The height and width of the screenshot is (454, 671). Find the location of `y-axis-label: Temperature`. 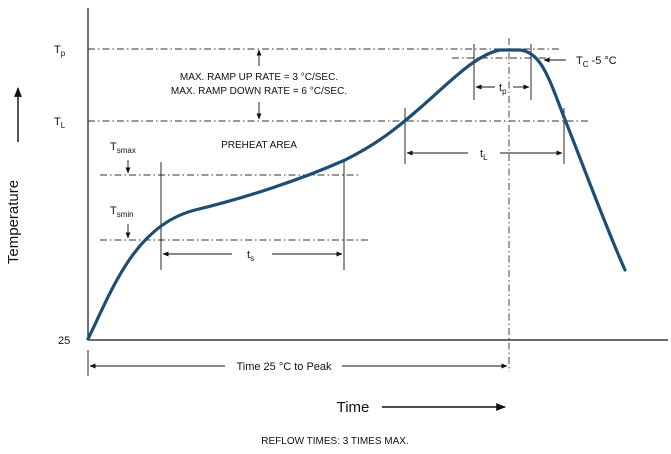

y-axis-label: Temperature is located at coordinates (13, 222).